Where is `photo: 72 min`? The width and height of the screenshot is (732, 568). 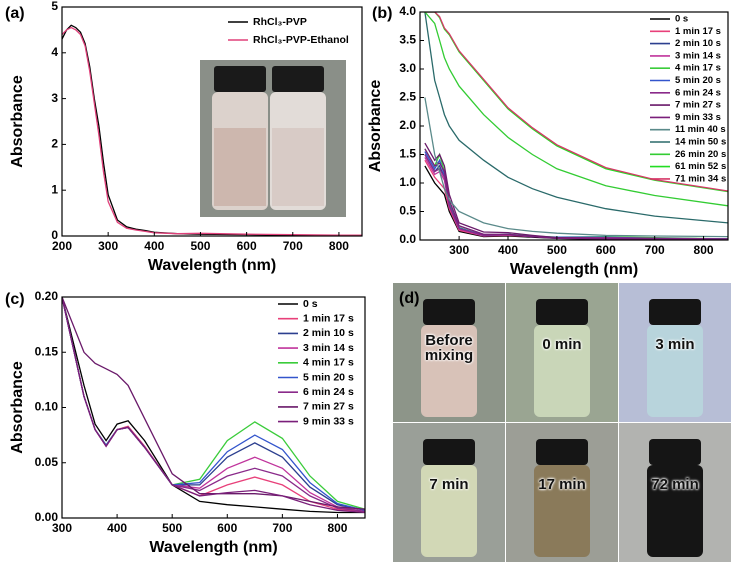 photo: 72 min is located at coordinates (675, 492).